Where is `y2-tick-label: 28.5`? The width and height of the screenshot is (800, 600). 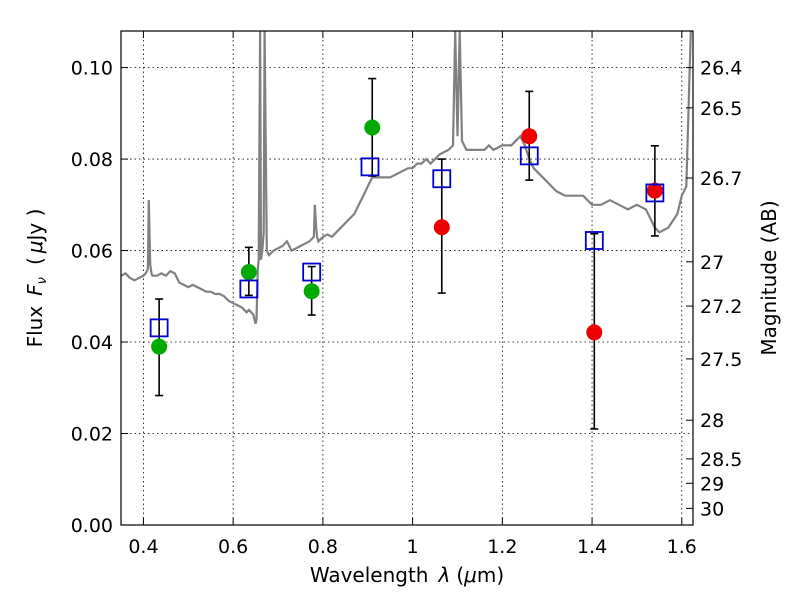
y2-tick-label: 28.5 is located at coordinates (721, 460).